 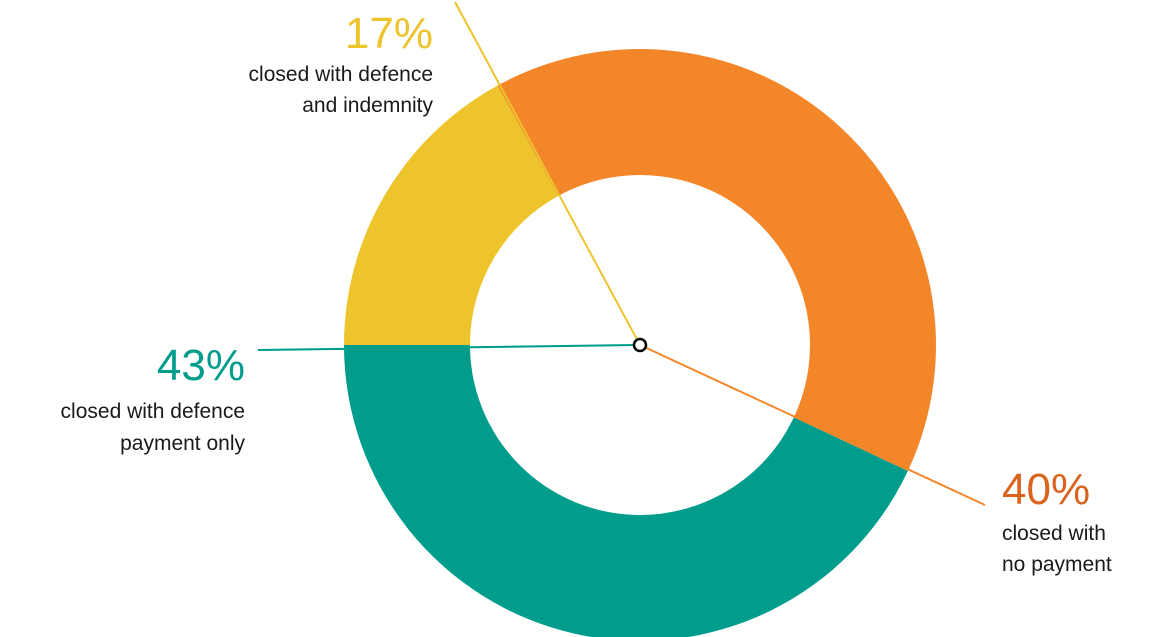 What do you see at coordinates (1046, 489) in the screenshot?
I see `percent-label-1: 40%` at bounding box center [1046, 489].